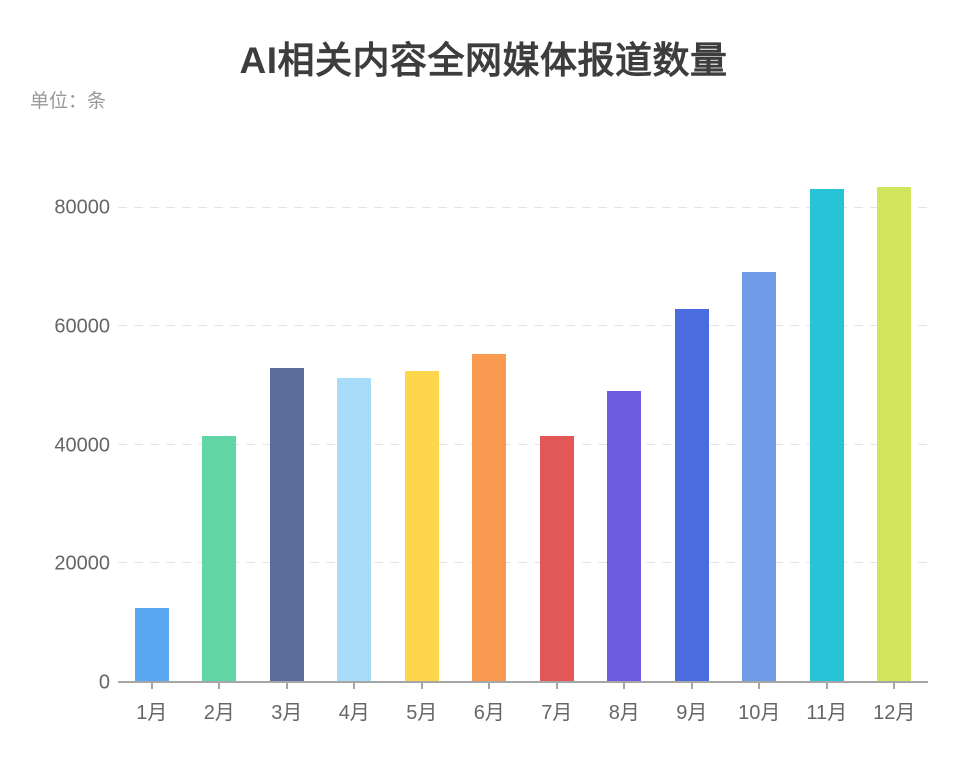 Image resolution: width=967 pixels, height=758 pixels. What do you see at coordinates (68, 101) in the screenshot?
I see `unit-label: 单位：条` at bounding box center [68, 101].